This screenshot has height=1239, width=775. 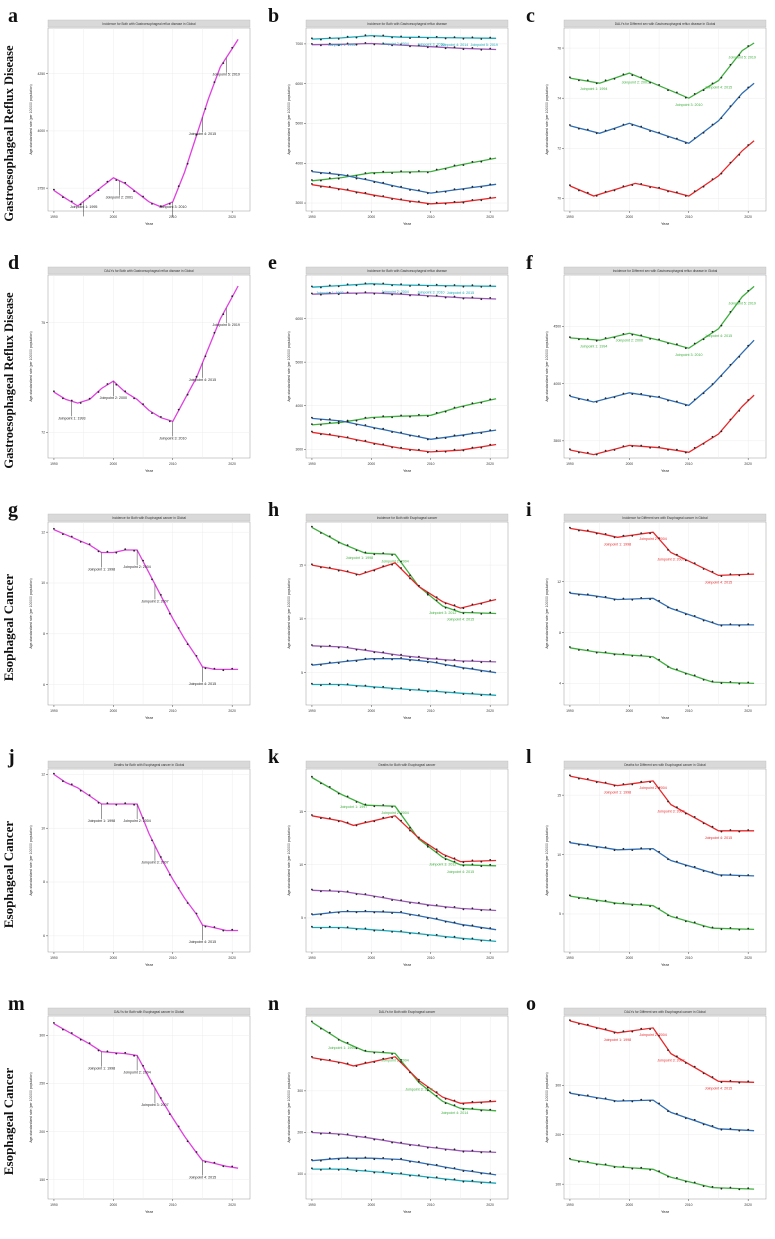 What do you see at coordinates (558, 1135) in the screenshot?
I see `y-tick-label: 200` at bounding box center [558, 1135].